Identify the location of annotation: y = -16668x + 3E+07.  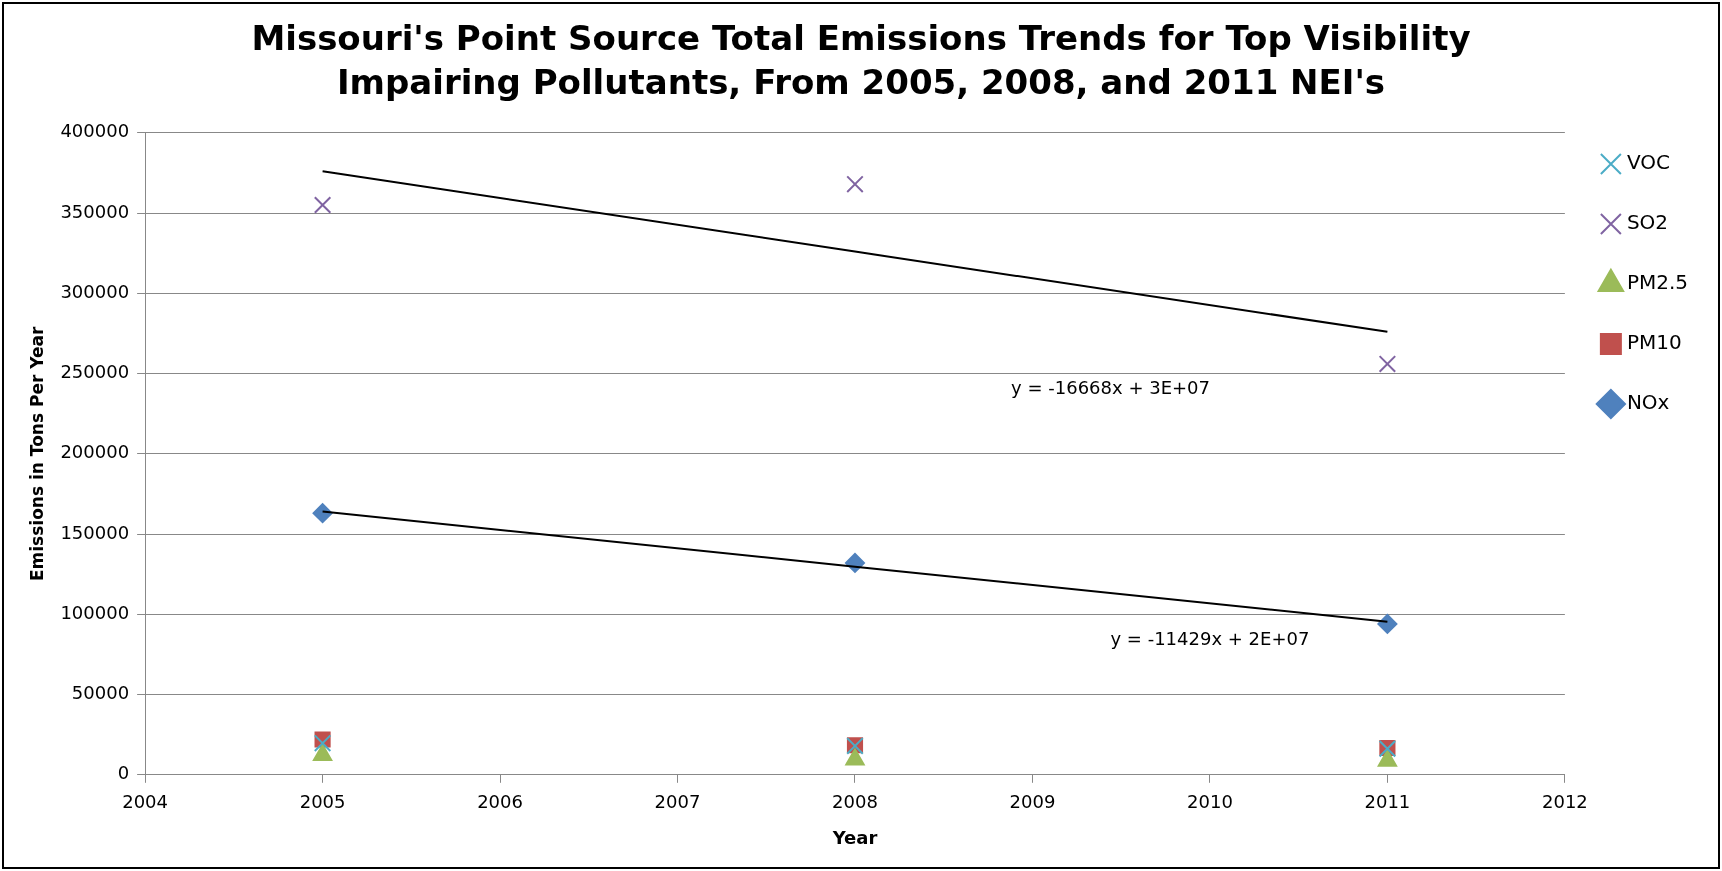
(1111, 388).